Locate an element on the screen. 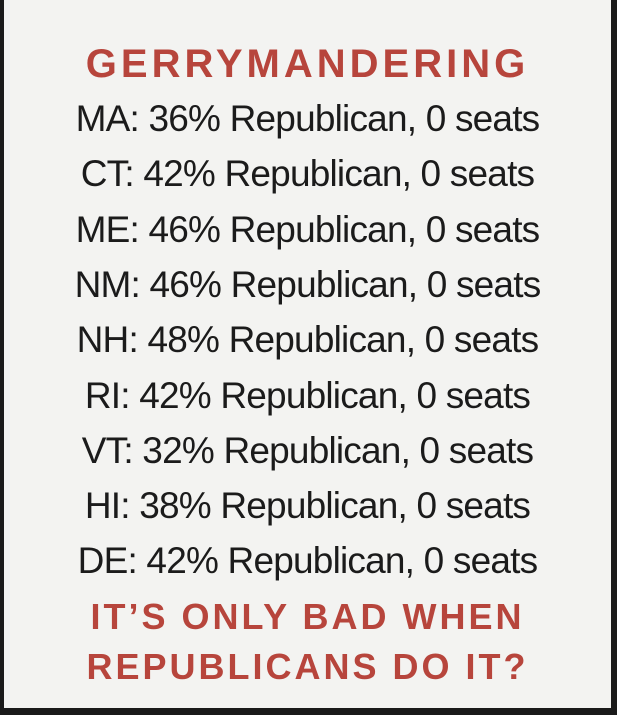  footer-line: REPUBLICANS DO IT? is located at coordinates (307, 666).